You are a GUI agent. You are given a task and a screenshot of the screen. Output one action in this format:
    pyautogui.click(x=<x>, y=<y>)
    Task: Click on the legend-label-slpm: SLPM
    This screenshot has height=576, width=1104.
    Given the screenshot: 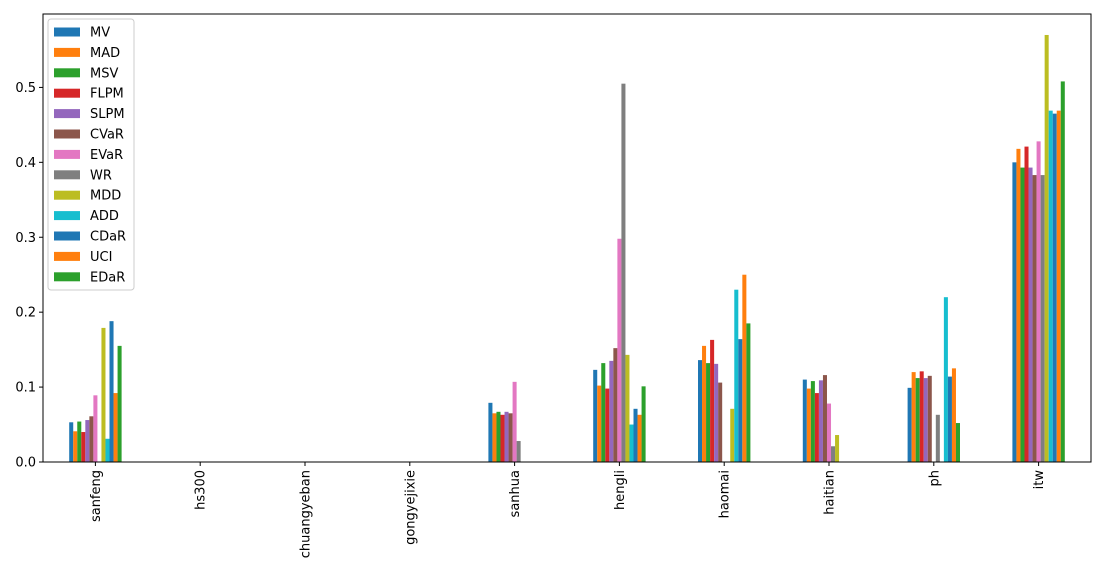 What is the action you would take?
    pyautogui.click(x=107, y=114)
    